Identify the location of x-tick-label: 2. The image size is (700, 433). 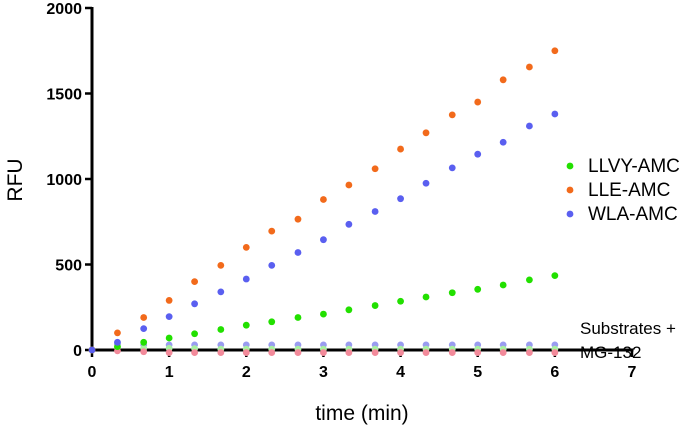
(246, 372).